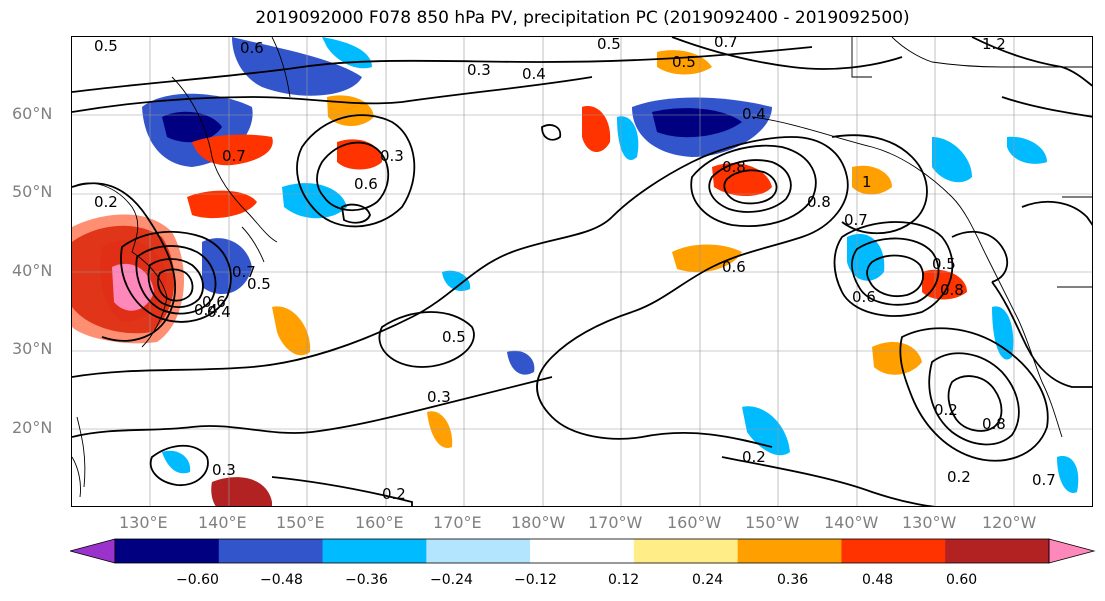 This screenshot has height=601, width=1105. I want to click on colorbar-outline, so click(582, 551).